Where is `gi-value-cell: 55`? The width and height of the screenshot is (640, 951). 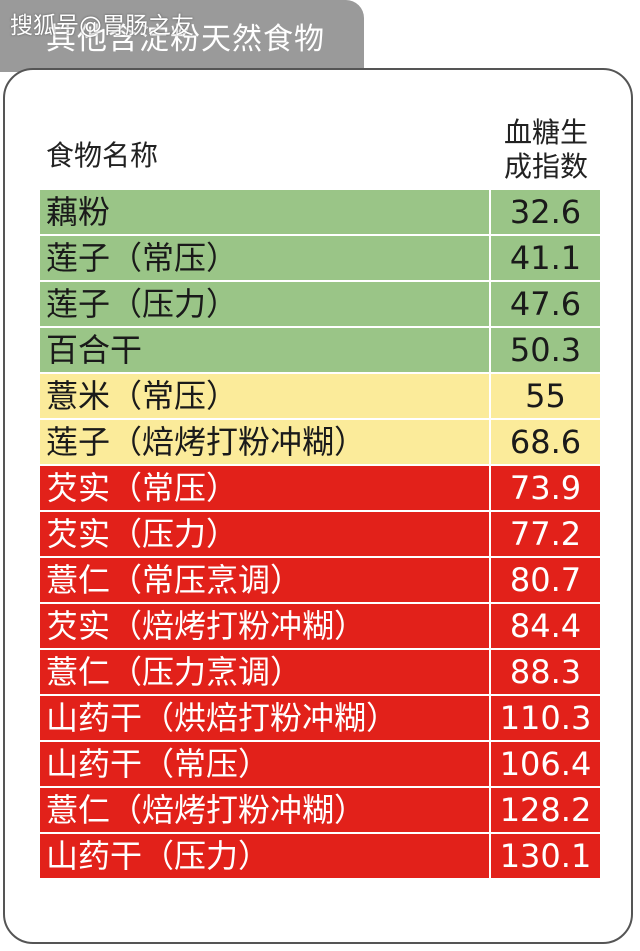
gi-value-cell: 55 is located at coordinates (545, 396).